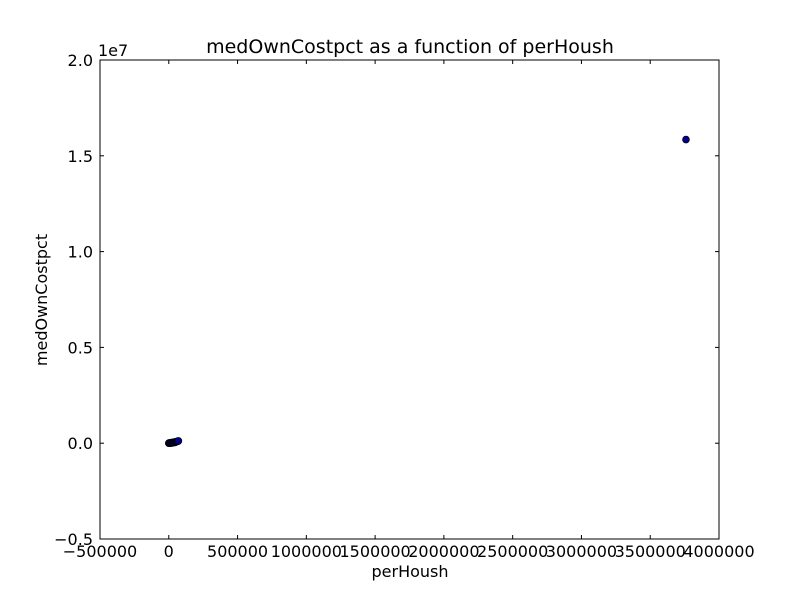  Describe the element at coordinates (237, 551) in the screenshot. I see `x-tick-label: 500000` at that location.